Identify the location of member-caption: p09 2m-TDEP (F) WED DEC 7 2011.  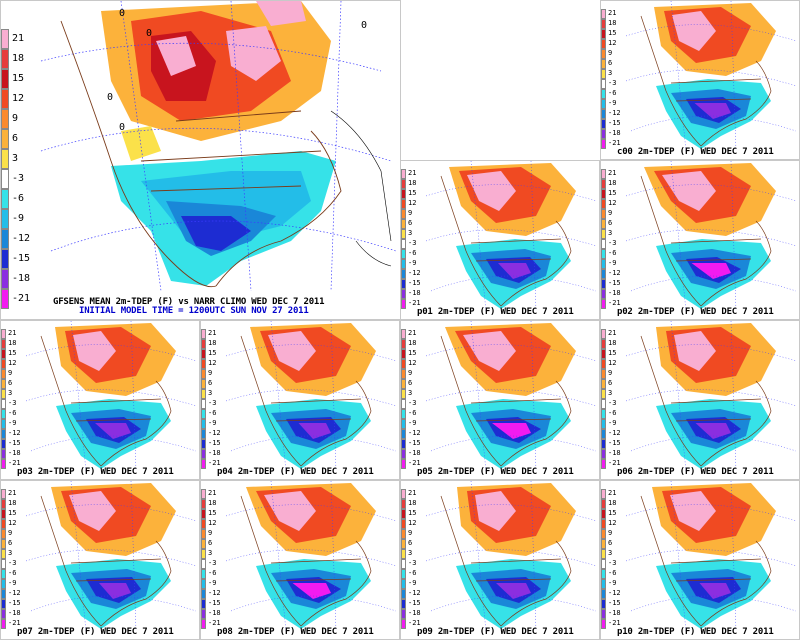
(495, 632).